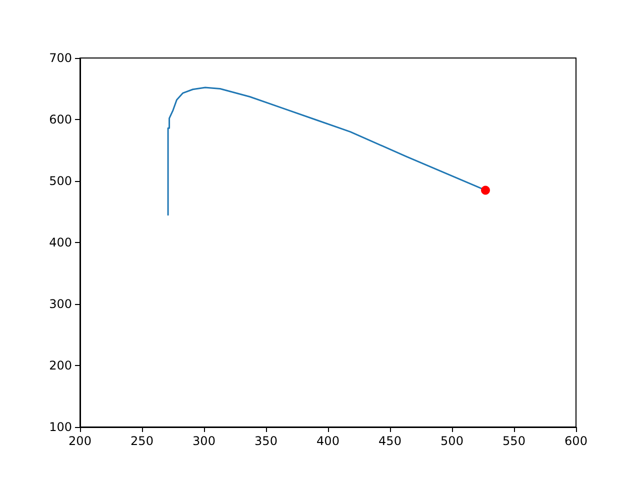 The image size is (640, 480). What do you see at coordinates (60, 181) in the screenshot?
I see `y-tick-label: 500` at bounding box center [60, 181].